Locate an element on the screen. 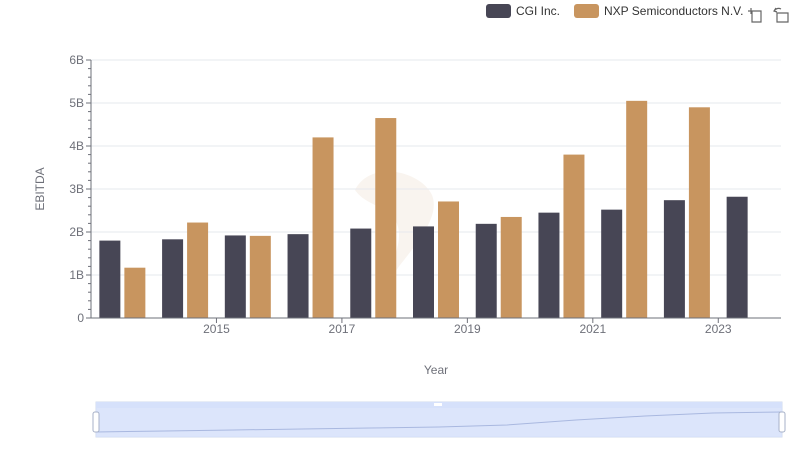 The width and height of the screenshot is (800, 461). bar-cgi-2015 is located at coordinates (173, 278).